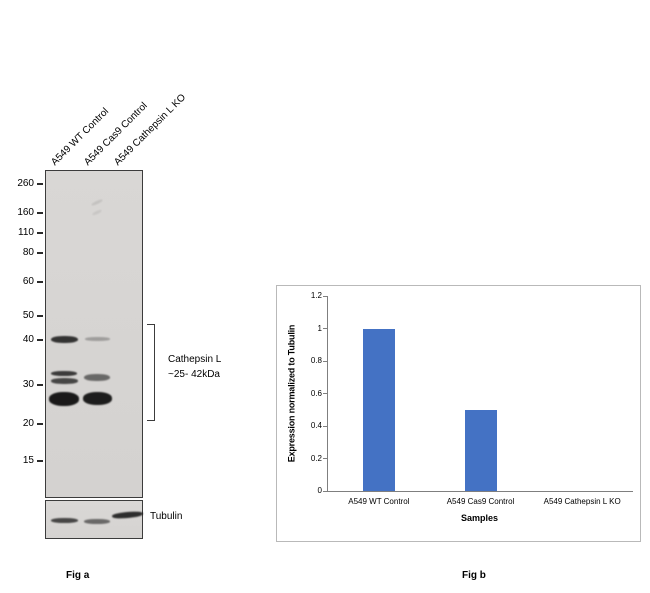  What do you see at coordinates (316, 295) in the screenshot?
I see `y-axis-tick-label: 1.2` at bounding box center [316, 295].